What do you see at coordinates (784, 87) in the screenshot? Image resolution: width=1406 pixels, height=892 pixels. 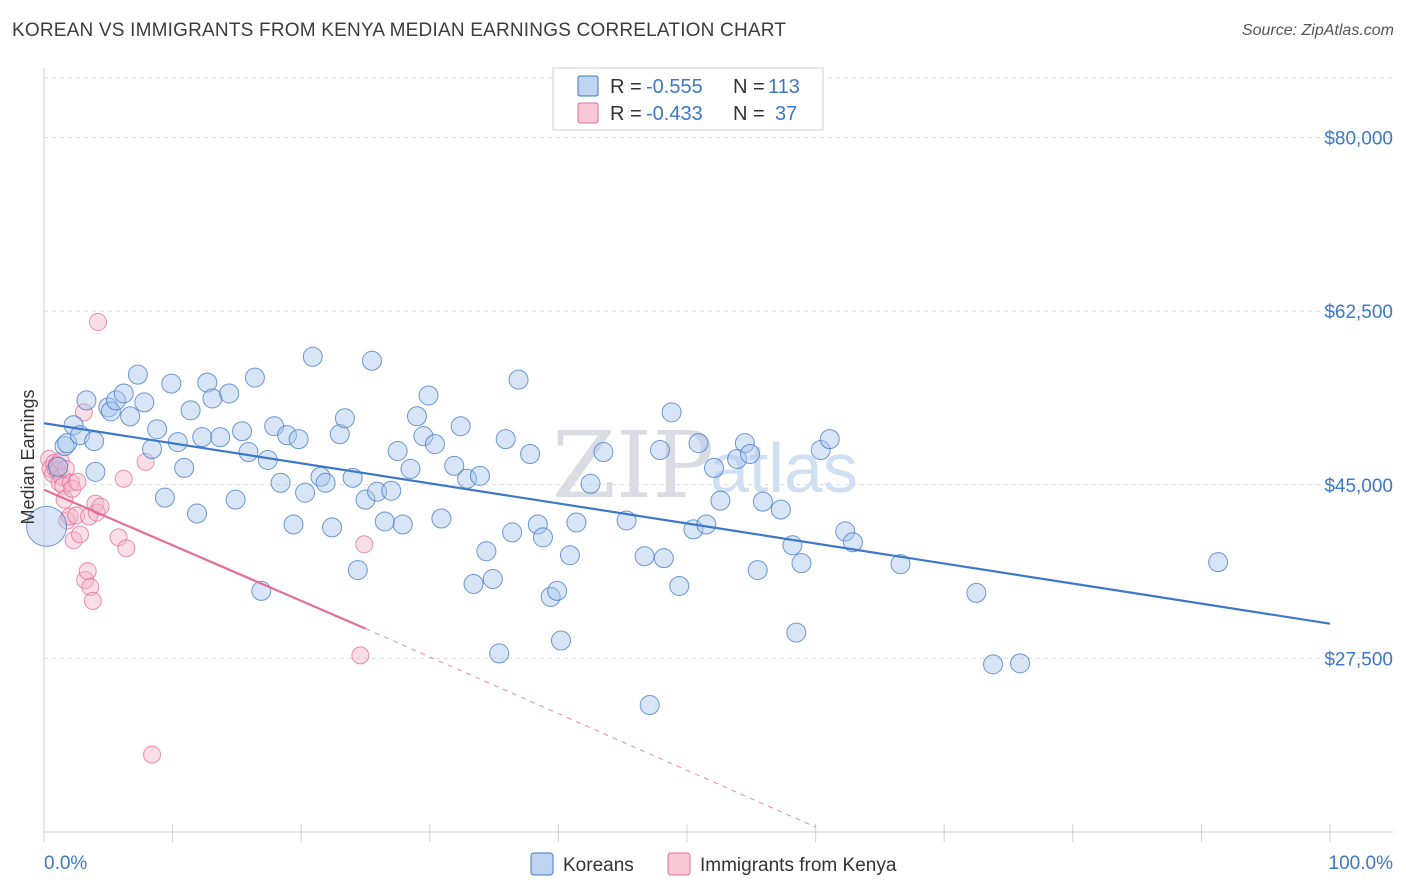 I see `legend-n-value-1: 113` at bounding box center [784, 87].